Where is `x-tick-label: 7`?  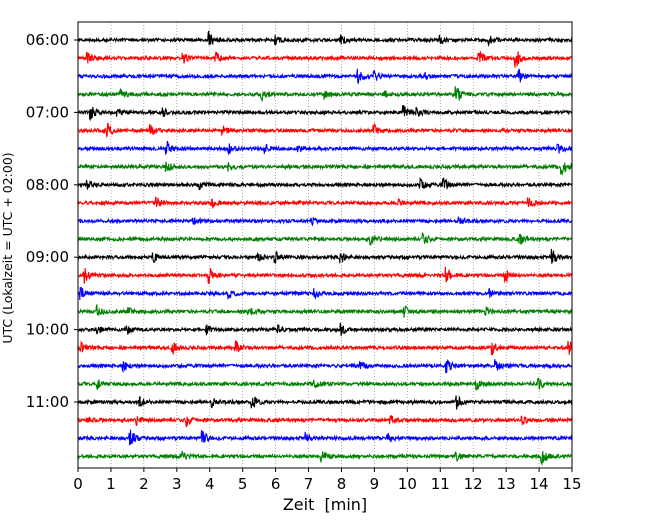 x-tick-label: 7 is located at coordinates (309, 484).